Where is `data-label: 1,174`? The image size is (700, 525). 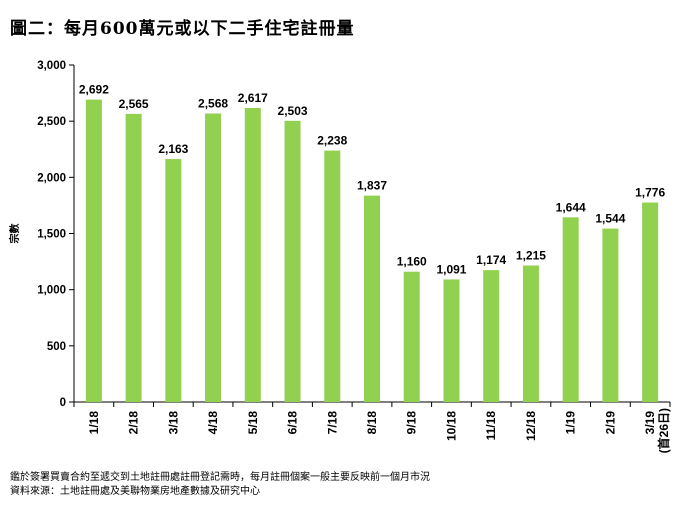
data-label: 1,174 is located at coordinates (491, 260).